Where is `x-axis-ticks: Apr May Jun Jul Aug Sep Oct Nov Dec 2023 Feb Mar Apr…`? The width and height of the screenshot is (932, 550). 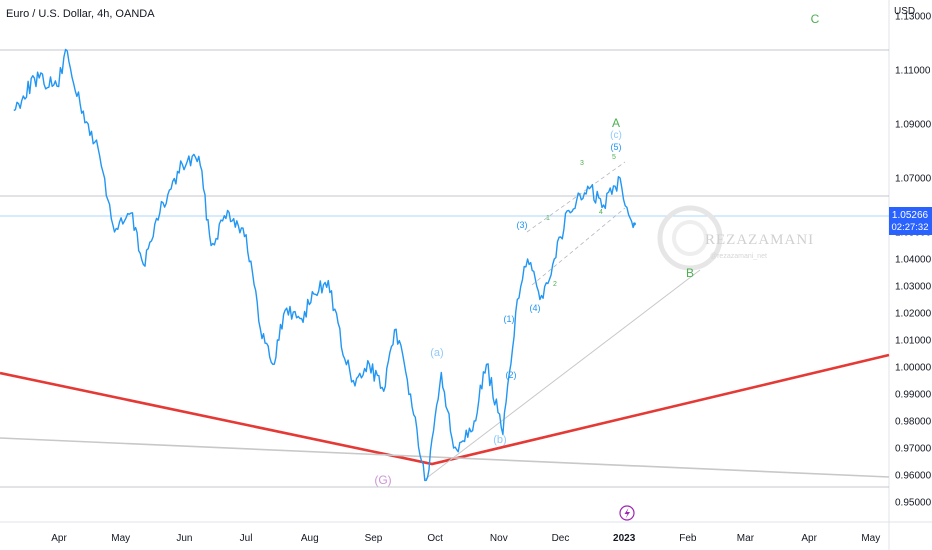
x-axis-ticks: Apr May Jun Jul Aug Sep Oct Nov Dec 2023 Feb Mar Apr… is located at coordinates (465, 524).